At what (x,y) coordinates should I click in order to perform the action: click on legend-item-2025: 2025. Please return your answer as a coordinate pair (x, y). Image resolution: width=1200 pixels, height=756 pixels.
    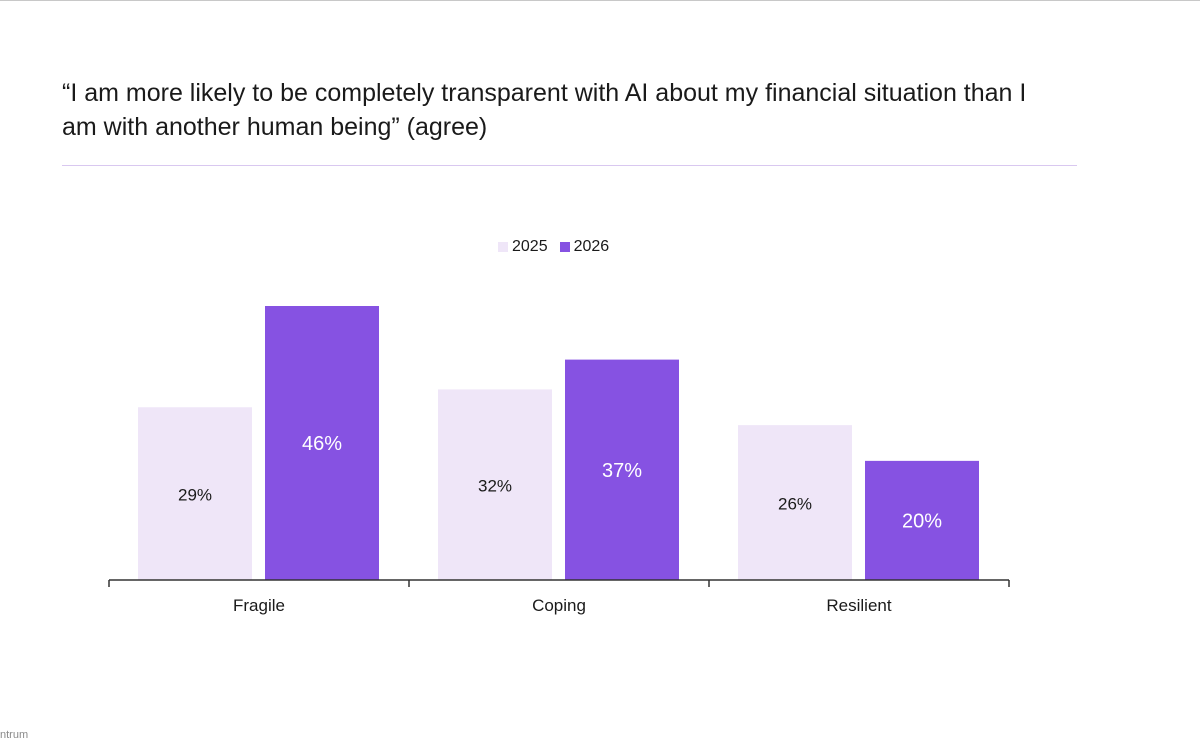
    Looking at the image, I should click on (523, 247).